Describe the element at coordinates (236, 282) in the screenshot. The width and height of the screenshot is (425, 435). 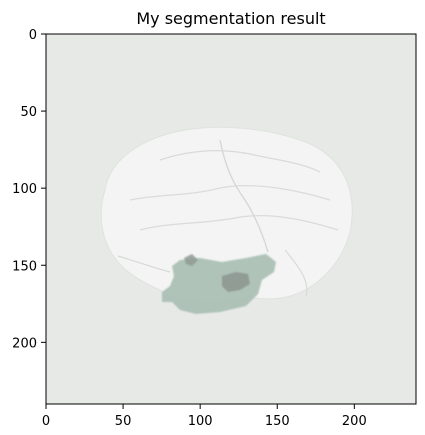
I see `segmentation-core` at that location.